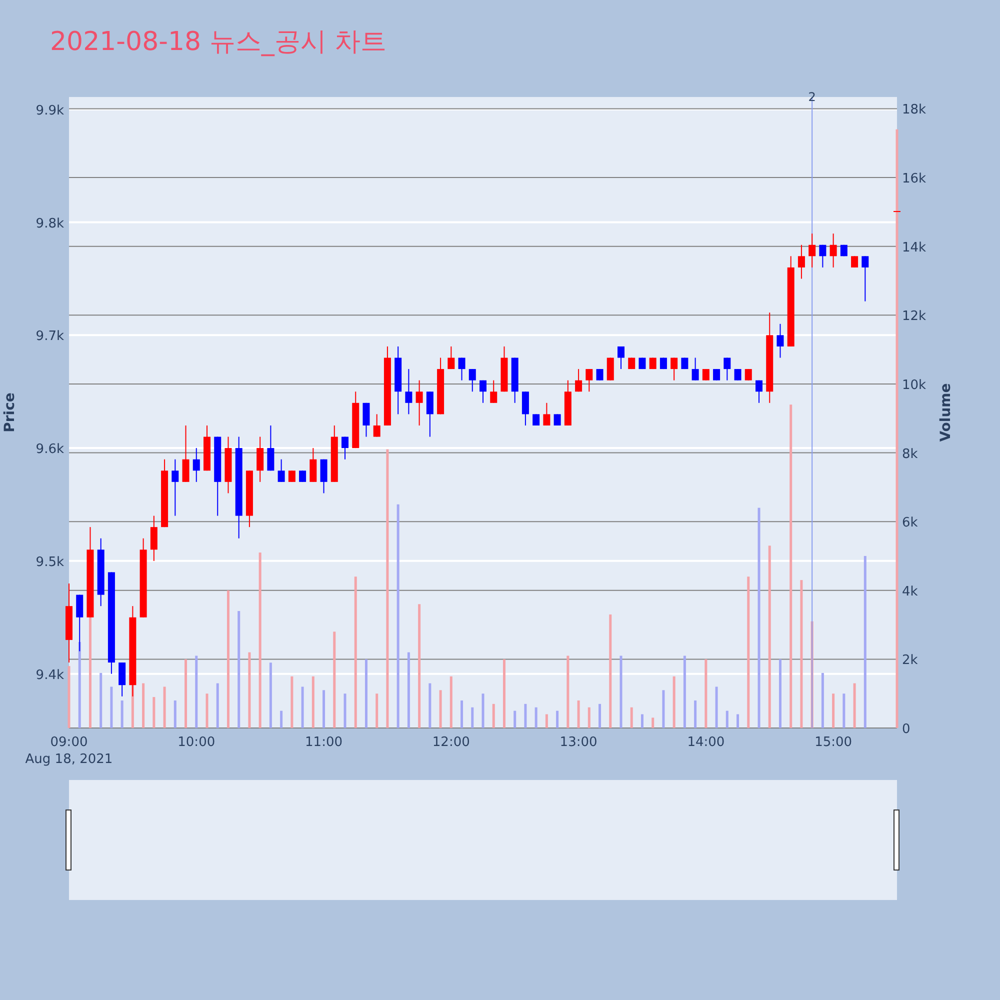  What do you see at coordinates (324, 742) in the screenshot?
I see `x-tick-label: 11:00` at bounding box center [324, 742].